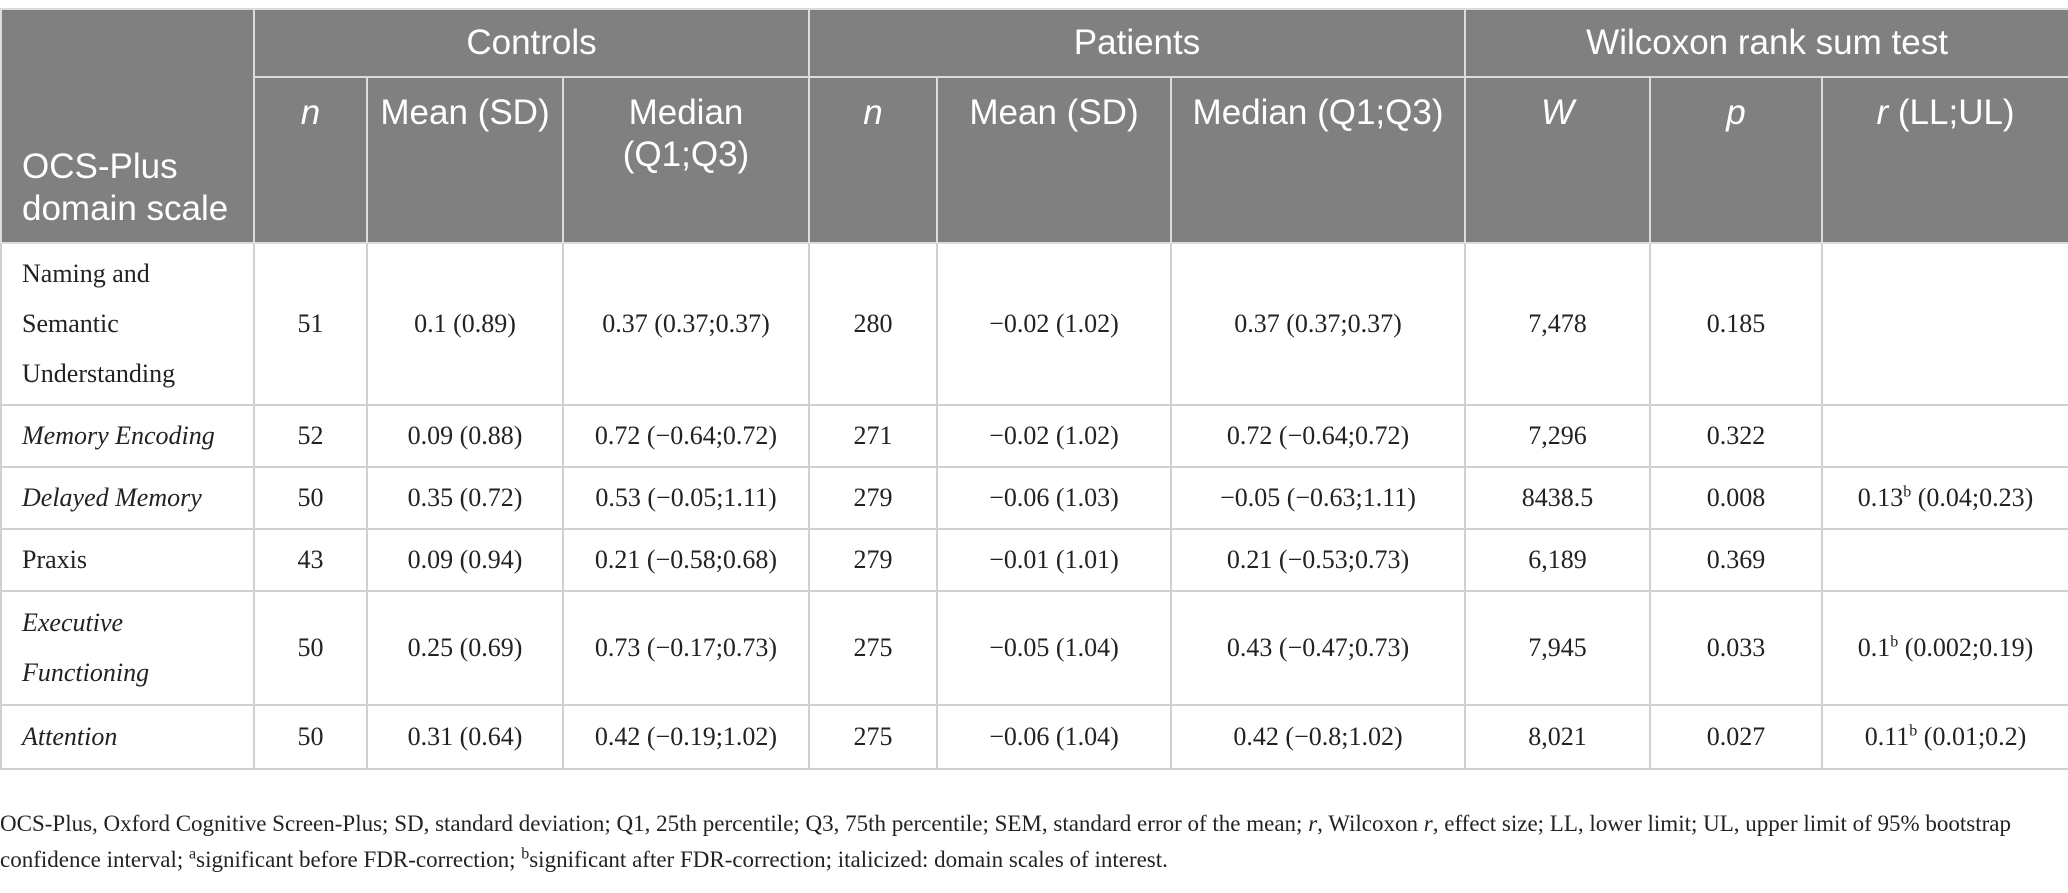  I want to click on w-cell: 7,945, so click(1558, 648).